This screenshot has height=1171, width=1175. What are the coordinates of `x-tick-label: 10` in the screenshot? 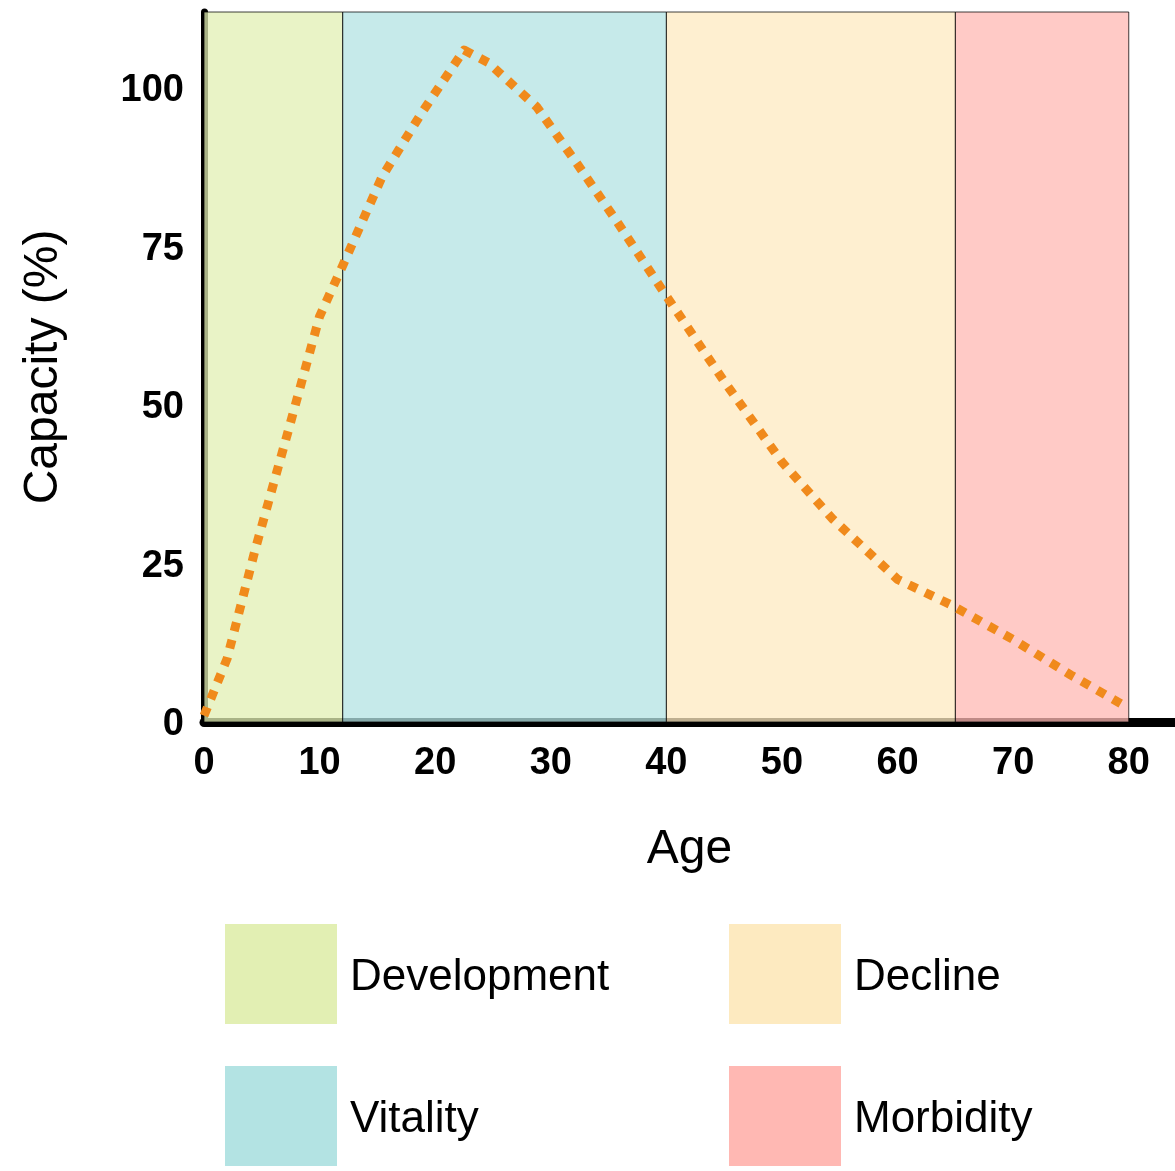 It's located at (319, 761).